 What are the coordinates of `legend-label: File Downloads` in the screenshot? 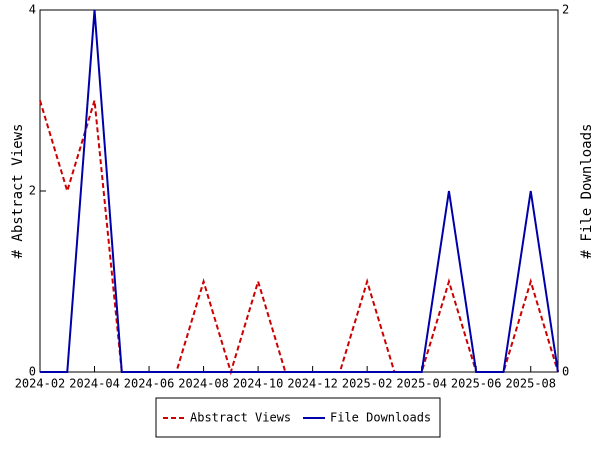 It's located at (380, 418).